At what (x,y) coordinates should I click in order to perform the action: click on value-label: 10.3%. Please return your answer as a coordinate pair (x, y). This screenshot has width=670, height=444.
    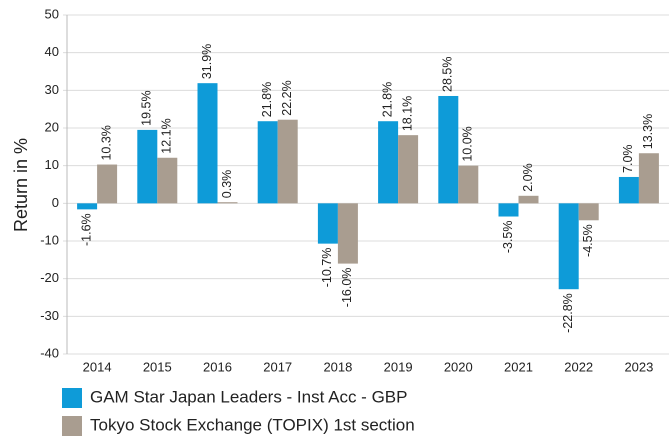
    Looking at the image, I should click on (106, 142).